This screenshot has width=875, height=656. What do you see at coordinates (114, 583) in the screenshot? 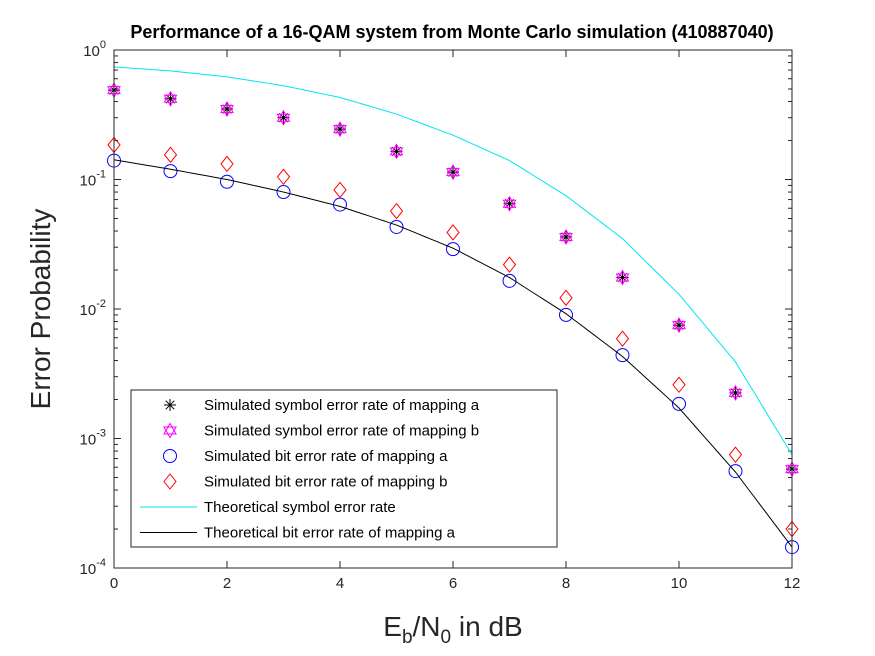
I see `x-tick-label: 0` at bounding box center [114, 583].